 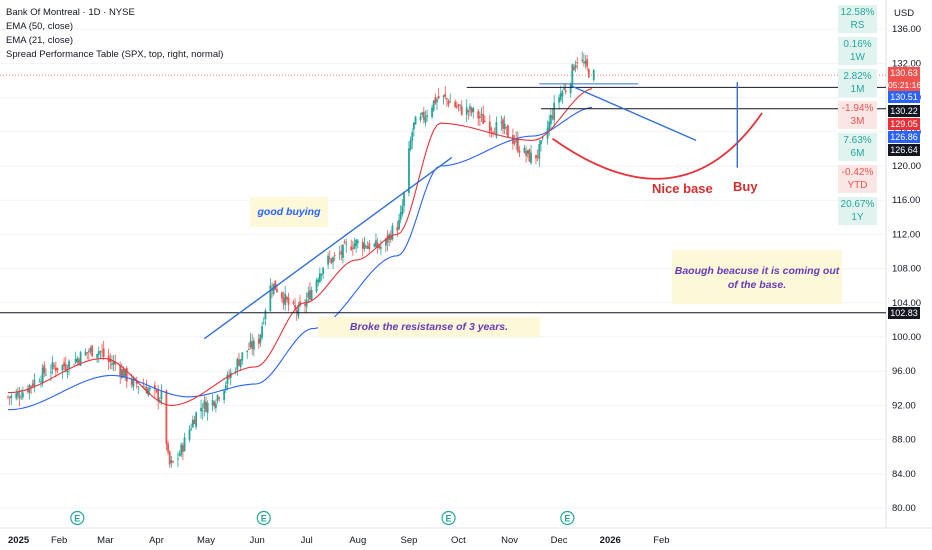 I want to click on time-tick-label: May, so click(x=206, y=540).